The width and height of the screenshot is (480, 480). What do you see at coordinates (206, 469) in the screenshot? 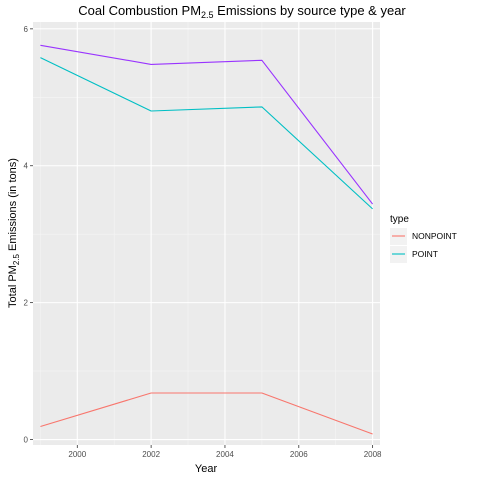
I see `x-axis-title: Year` at bounding box center [206, 469].